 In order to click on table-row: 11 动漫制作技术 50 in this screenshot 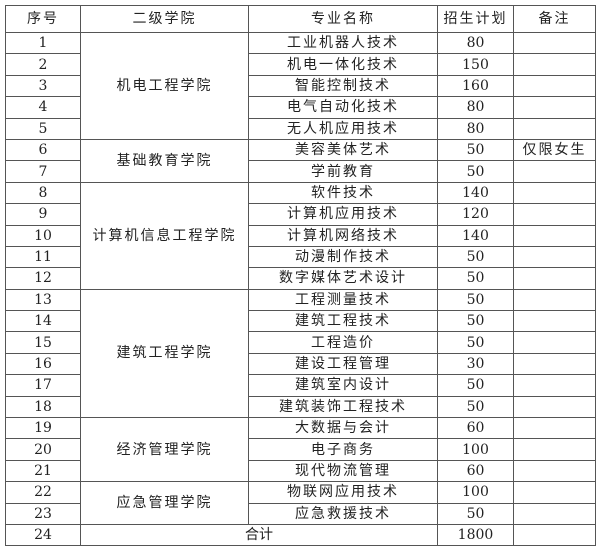, I will do `click(300, 257)`.